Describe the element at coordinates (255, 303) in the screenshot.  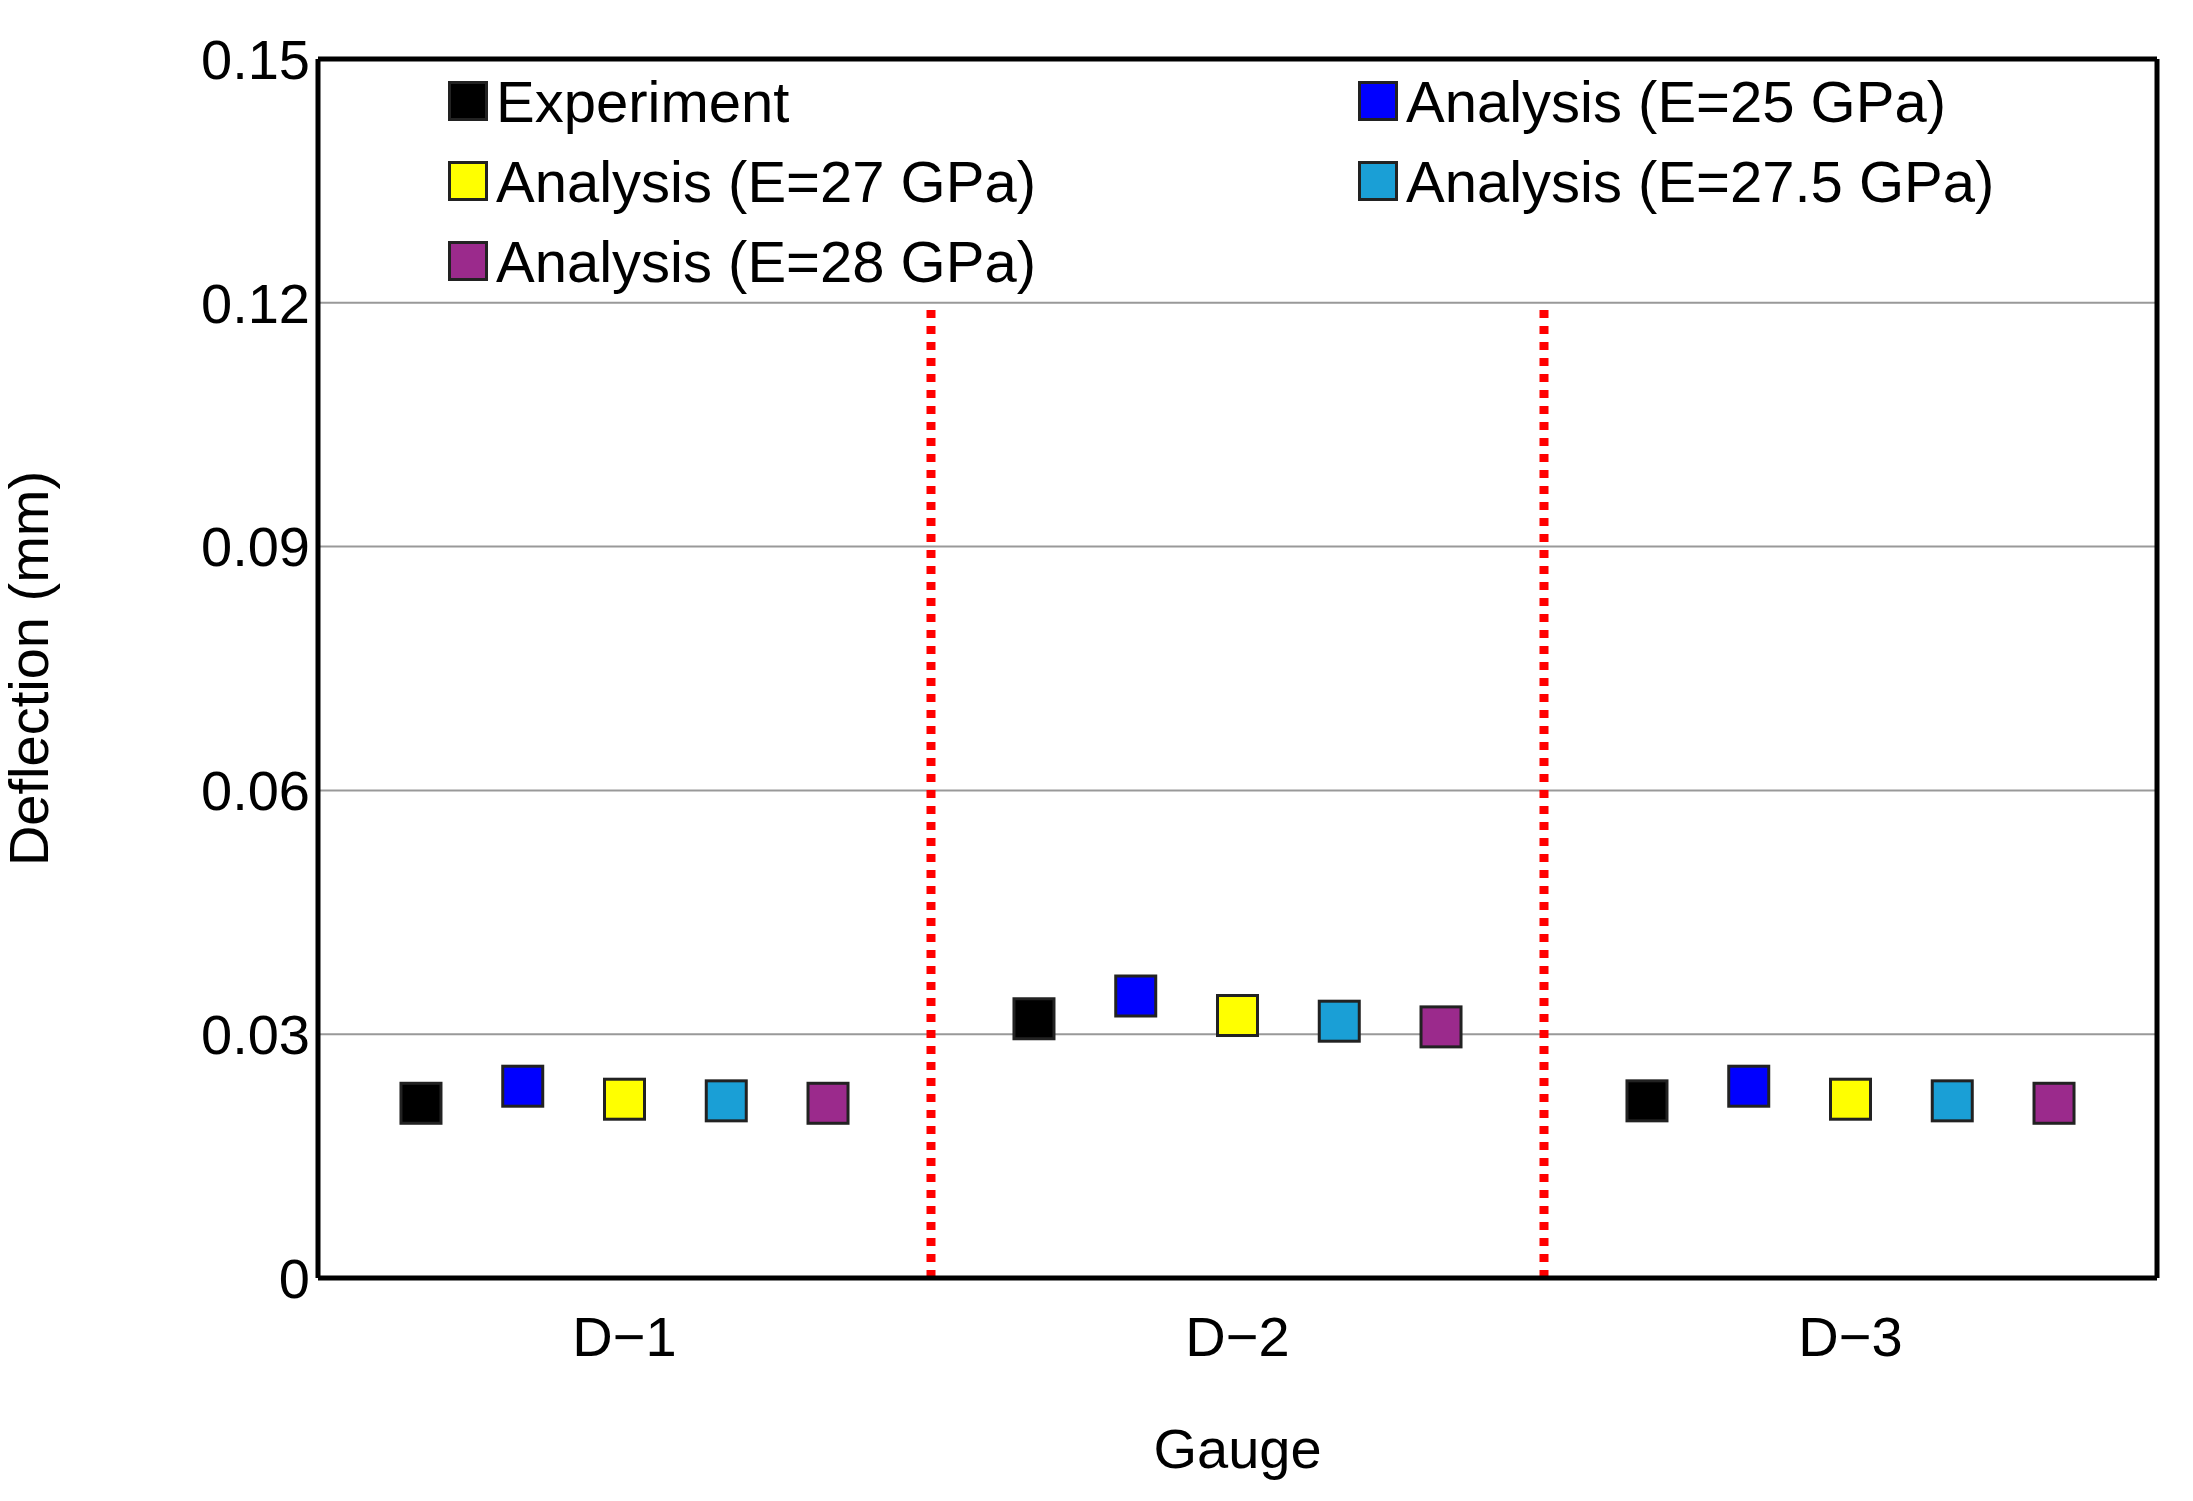
I see `y-tick-label: 0.12` at that location.